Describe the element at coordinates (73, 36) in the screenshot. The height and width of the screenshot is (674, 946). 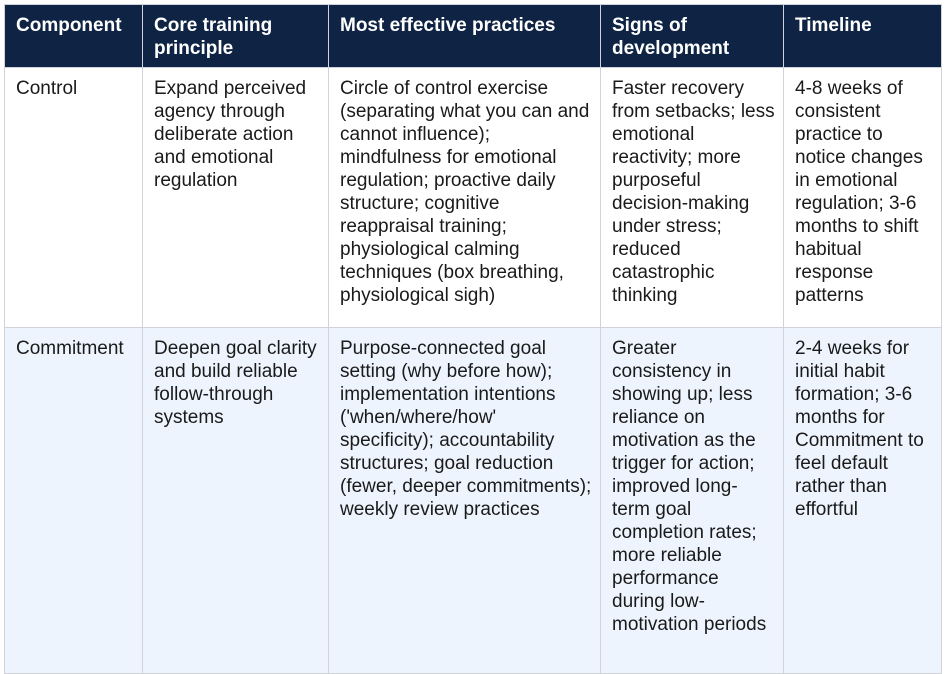
I see `header-component: Component` at that location.